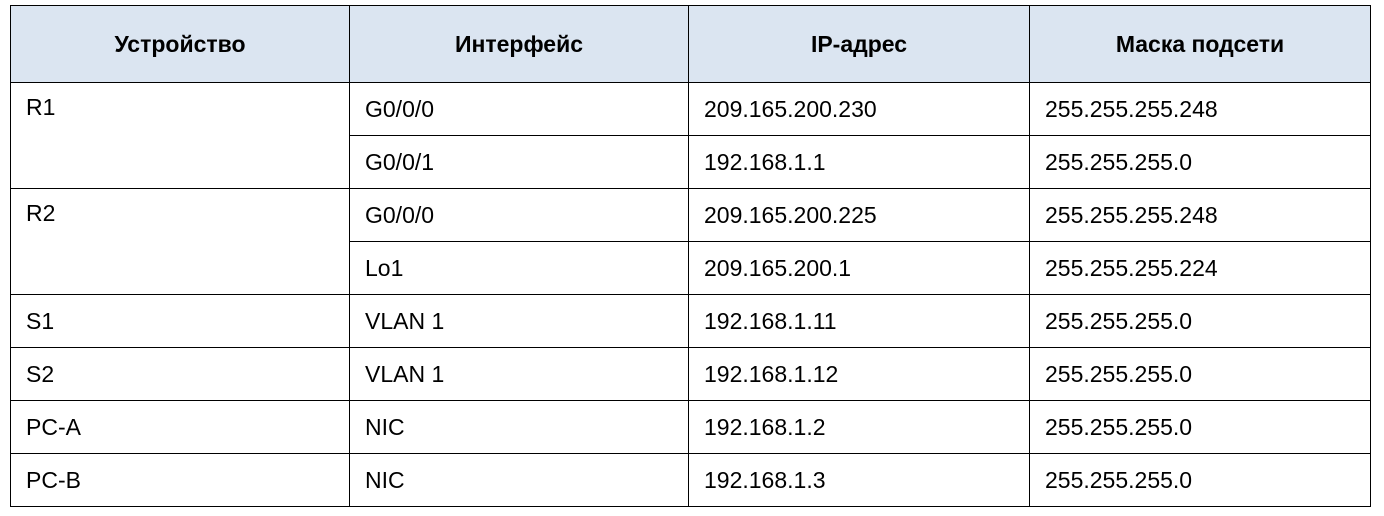 The image size is (1384, 516). What do you see at coordinates (859, 215) in the screenshot?
I see `ip-cell: 209.165.200.225` at bounding box center [859, 215].